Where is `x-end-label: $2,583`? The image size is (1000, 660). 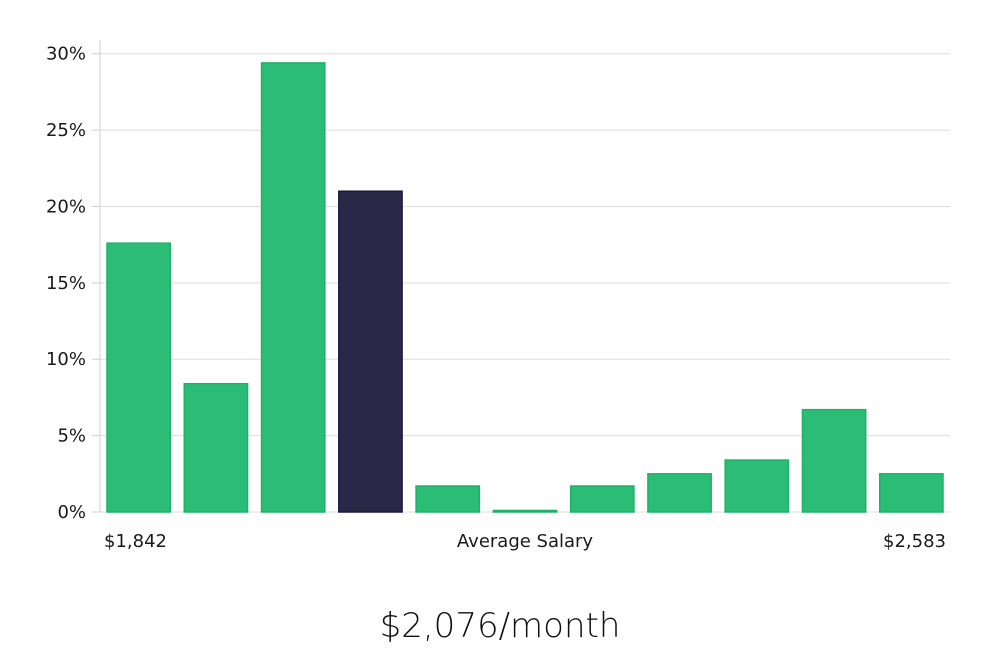 x-end-label: $2,583 is located at coordinates (914, 541).